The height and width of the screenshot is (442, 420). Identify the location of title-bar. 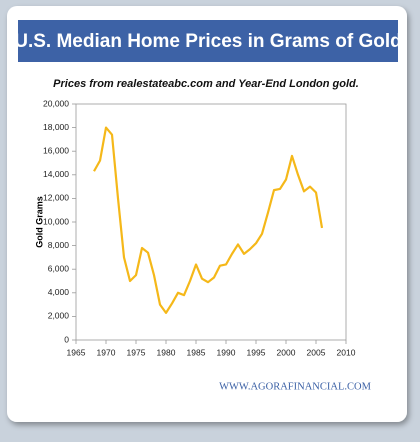
(208, 41).